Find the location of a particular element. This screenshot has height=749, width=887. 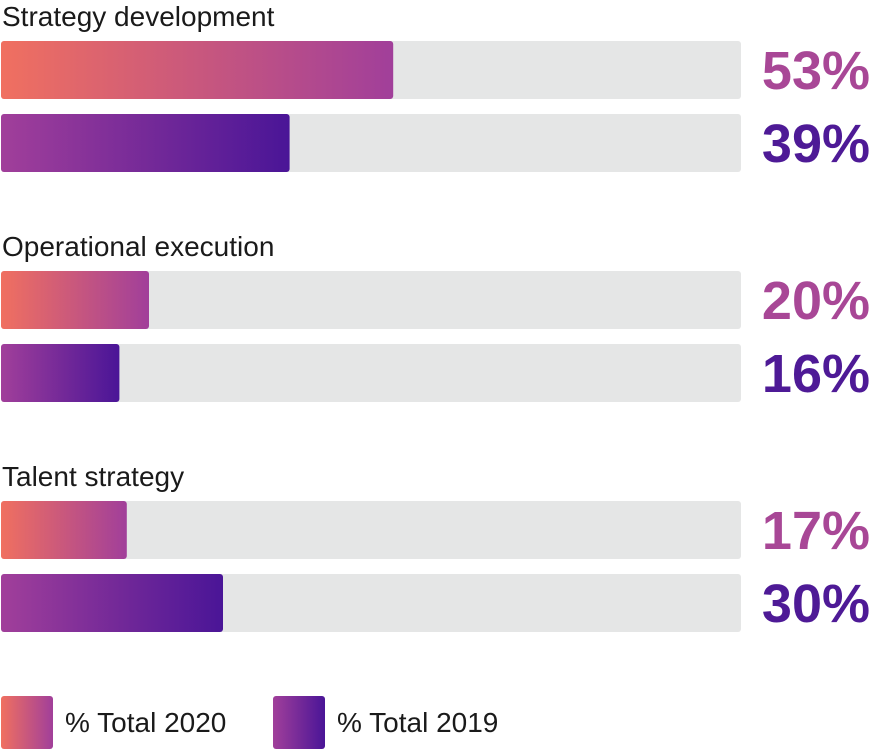

legend-label: % Total 2019 is located at coordinates (417, 722).